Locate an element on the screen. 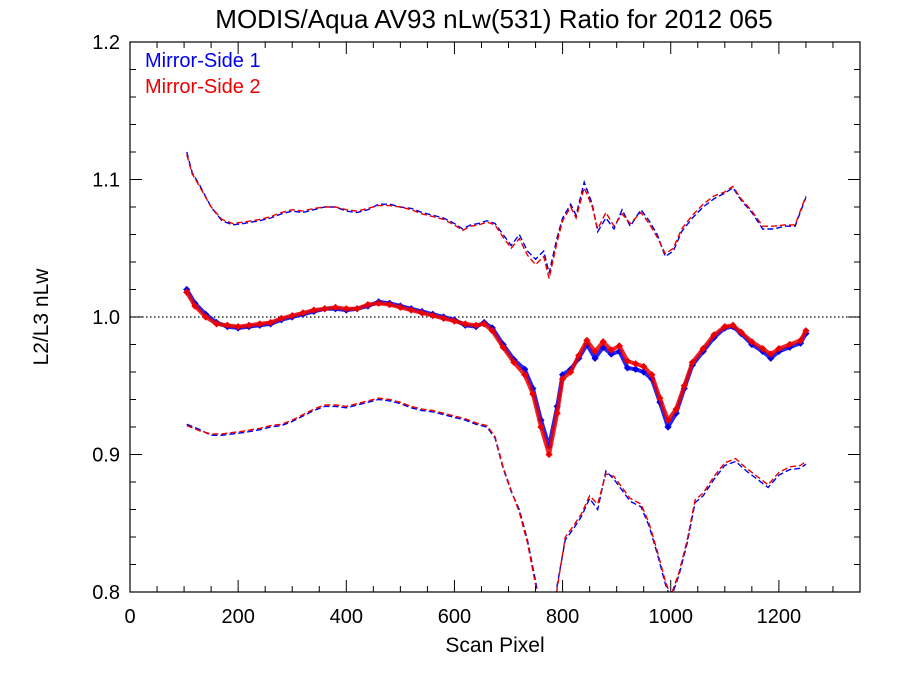 The width and height of the screenshot is (900, 675). x-tick-label: 1200 is located at coordinates (779, 617).